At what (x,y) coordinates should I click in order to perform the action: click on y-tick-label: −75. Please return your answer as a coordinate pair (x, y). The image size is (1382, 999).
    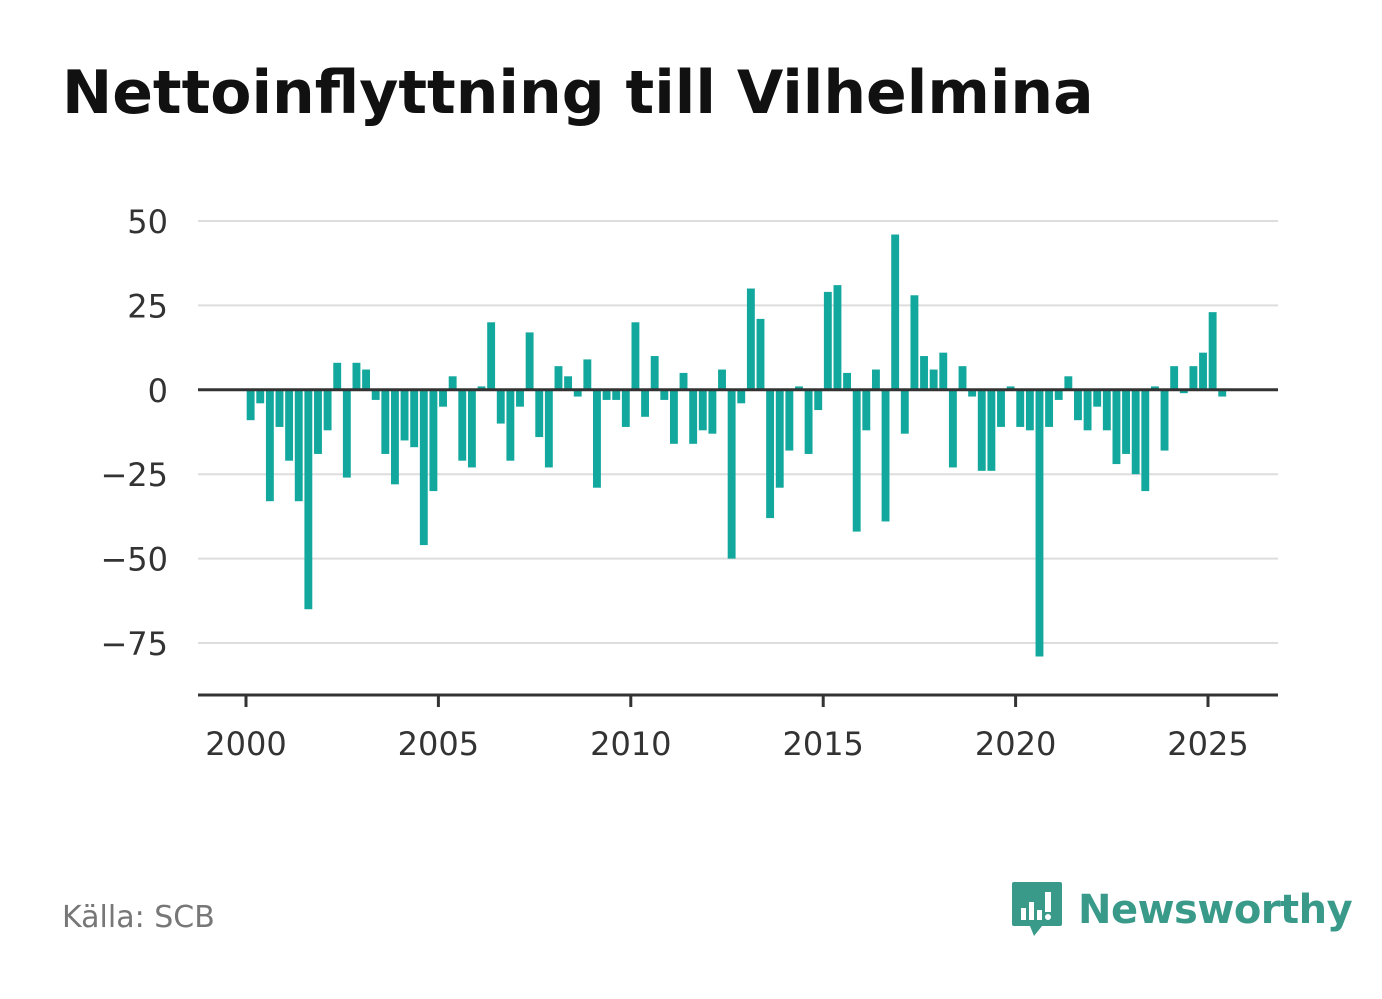
    Looking at the image, I should click on (134, 644).